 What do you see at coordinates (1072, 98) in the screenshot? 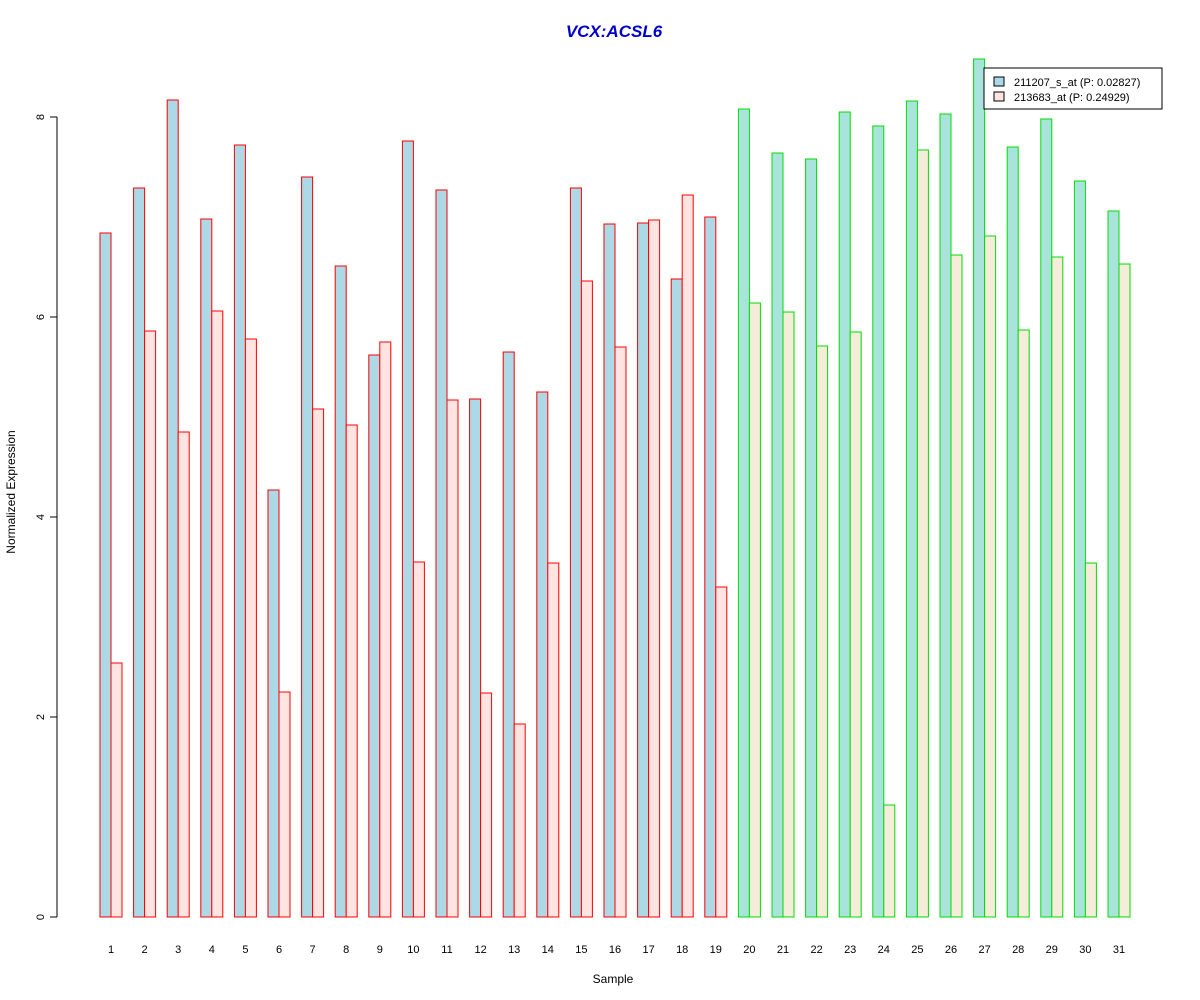
I see `legend-entry: 213683_at (P: 0.24929)` at bounding box center [1072, 98].